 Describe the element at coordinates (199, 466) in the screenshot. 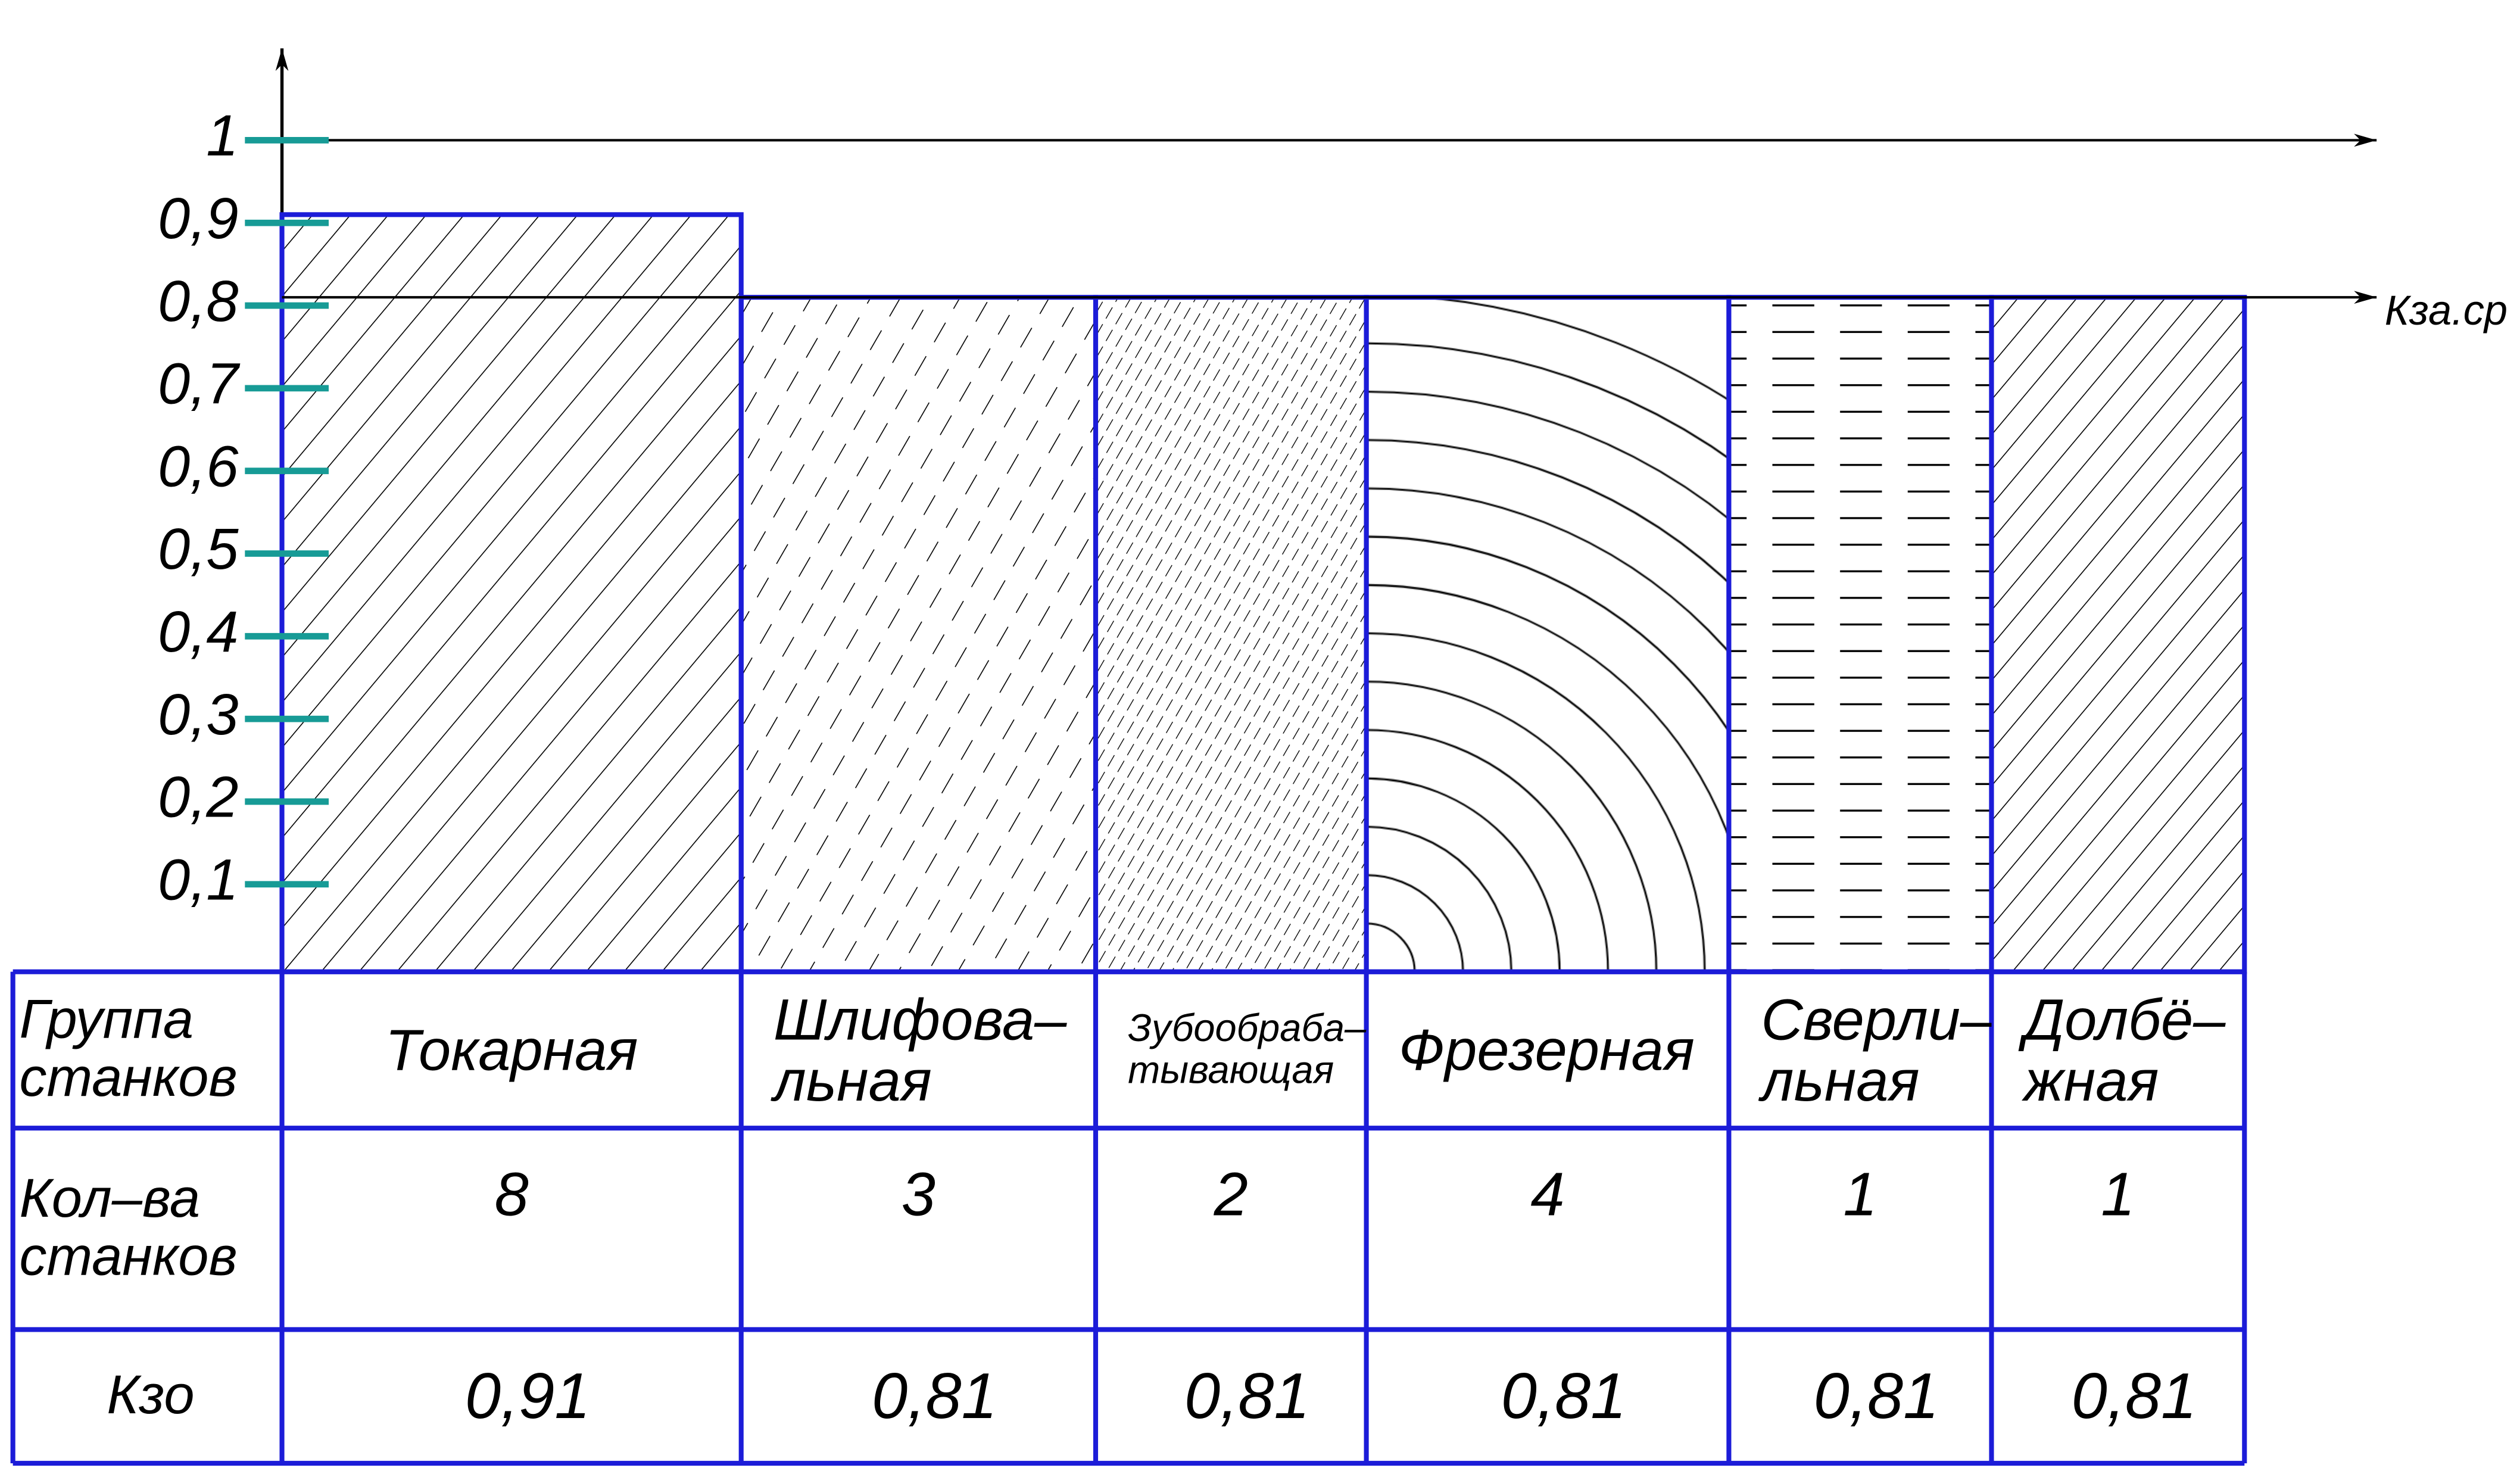

I see `y-tick-label: 0,6` at that location.